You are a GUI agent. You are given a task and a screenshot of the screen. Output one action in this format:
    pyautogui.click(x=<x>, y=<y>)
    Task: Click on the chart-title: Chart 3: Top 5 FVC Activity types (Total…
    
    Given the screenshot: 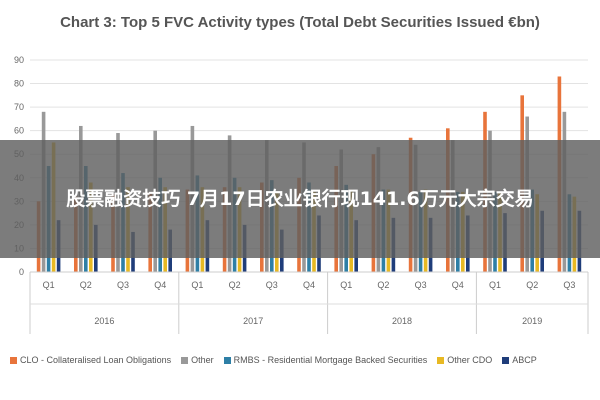 What is the action you would take?
    pyautogui.click(x=300, y=22)
    